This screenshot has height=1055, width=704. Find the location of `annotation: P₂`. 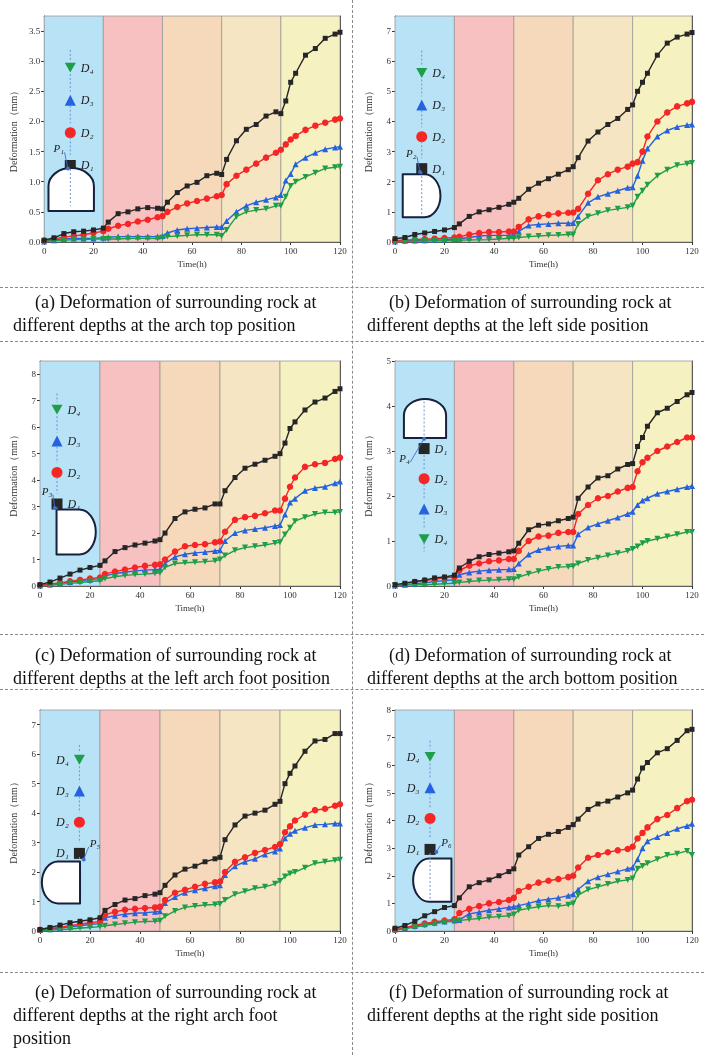

annotation: P₂ is located at coordinates (410, 152).